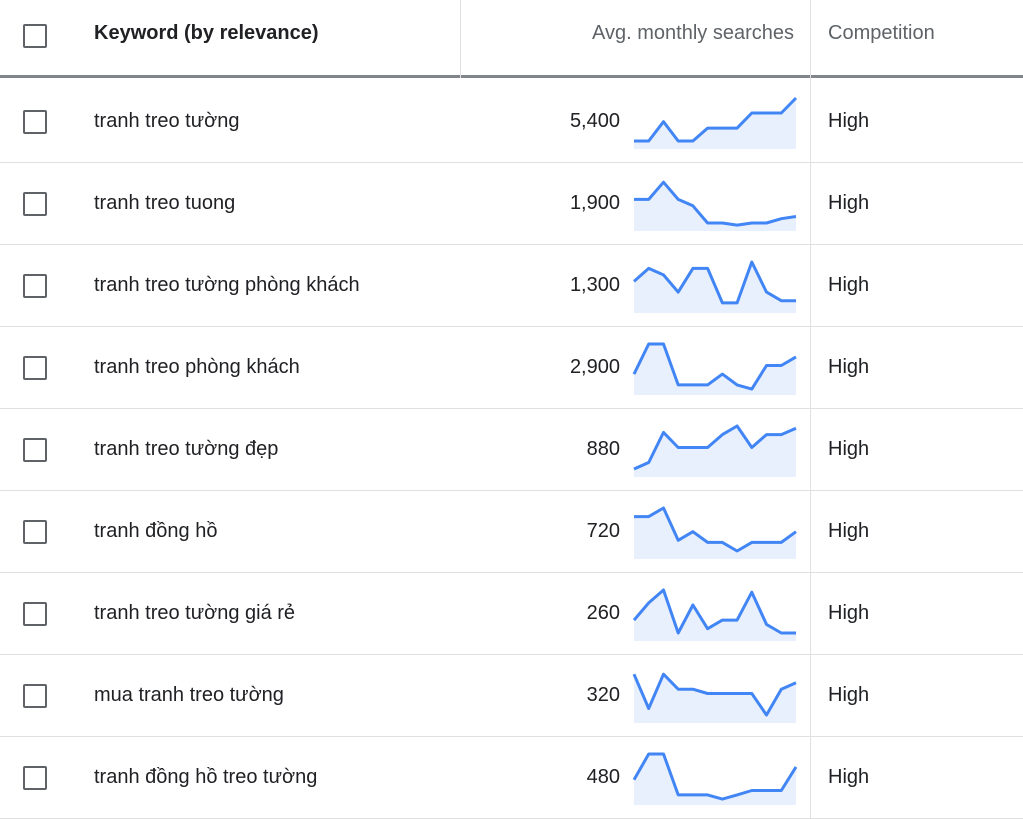  I want to click on table-row: mua tranh treo tường 320 High, so click(511, 696).